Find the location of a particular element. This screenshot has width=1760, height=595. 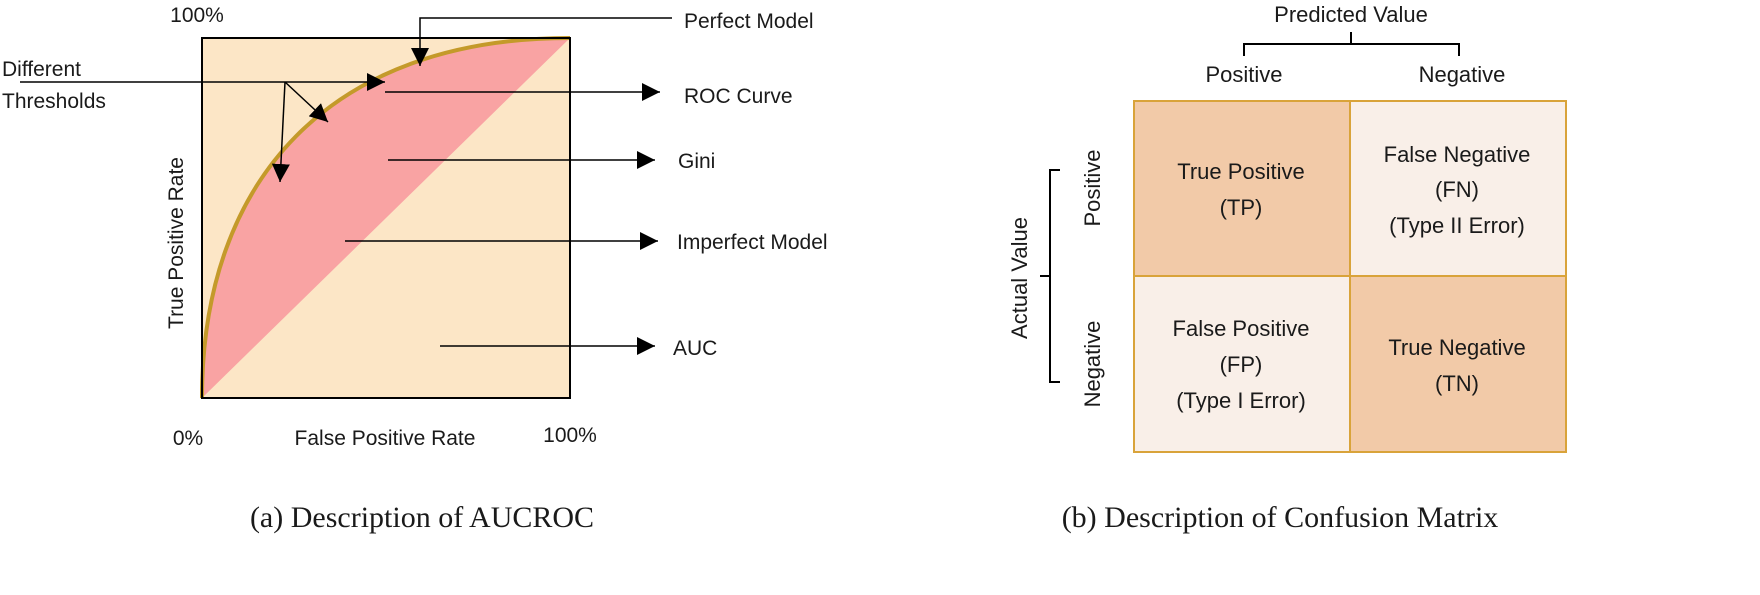

roc-curve-label: ROC Curve is located at coordinates (738, 96).